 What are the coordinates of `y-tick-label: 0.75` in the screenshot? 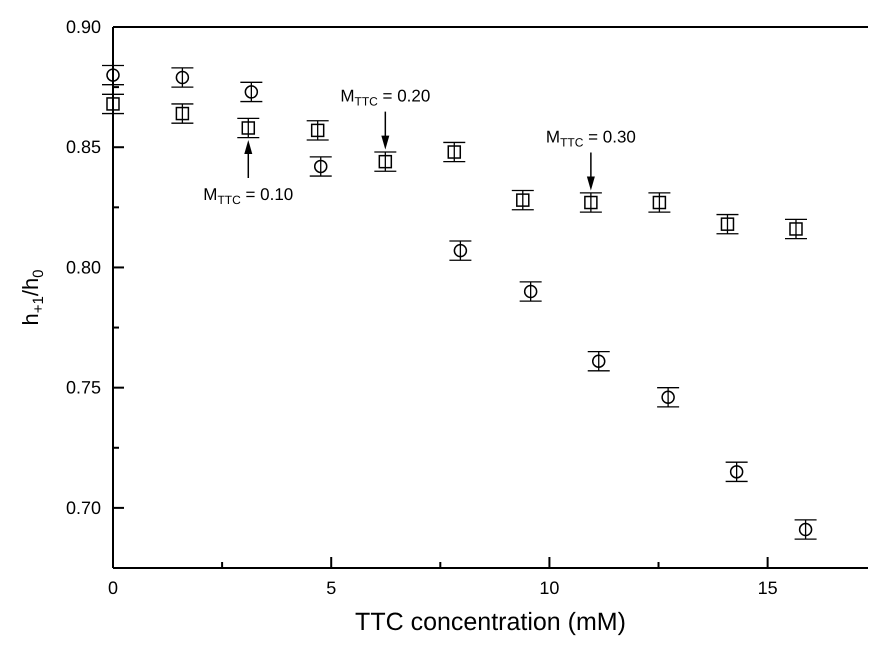 It's located at (83, 388).